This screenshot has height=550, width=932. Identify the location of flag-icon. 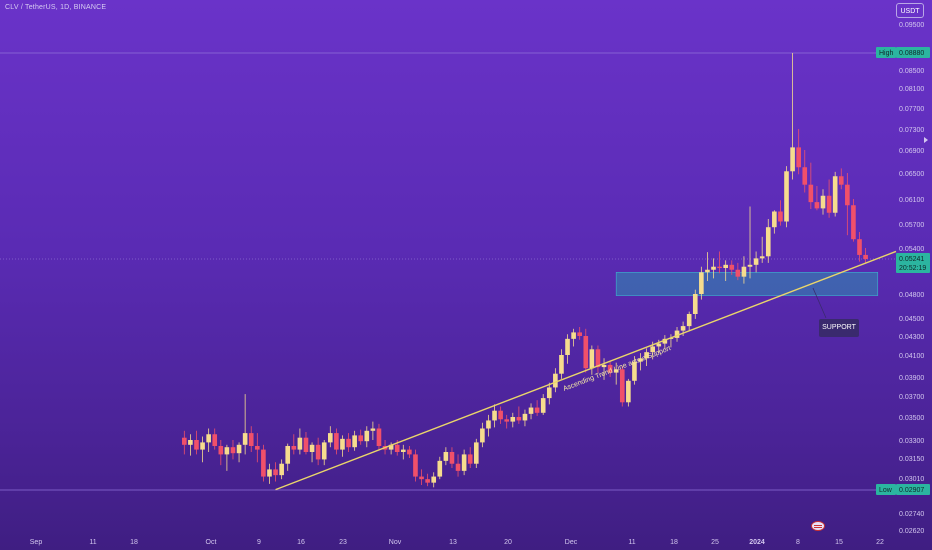
(818, 526).